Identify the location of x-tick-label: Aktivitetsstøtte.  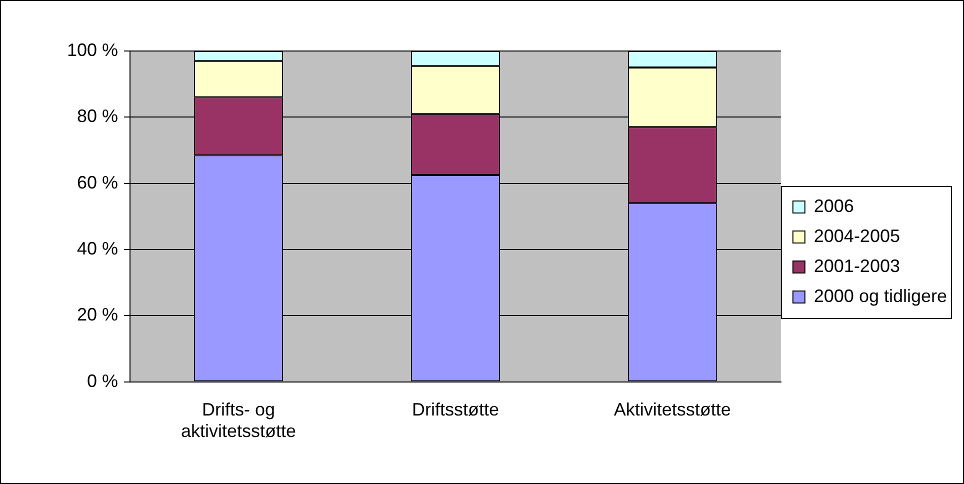
(672, 410).